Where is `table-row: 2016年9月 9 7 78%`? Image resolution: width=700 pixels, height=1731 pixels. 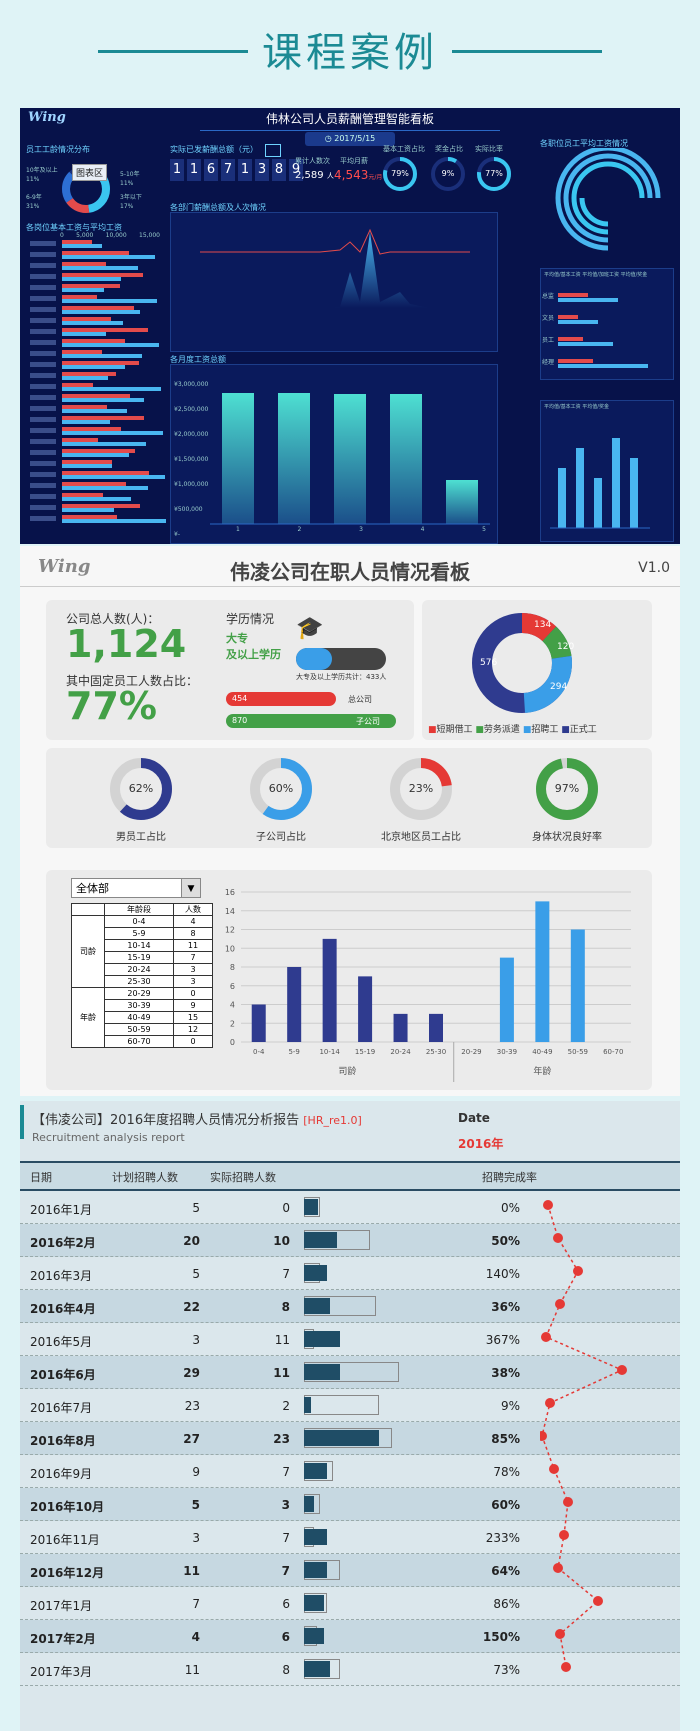 table-row: 2016年9月 9 7 78% is located at coordinates (350, 1471).